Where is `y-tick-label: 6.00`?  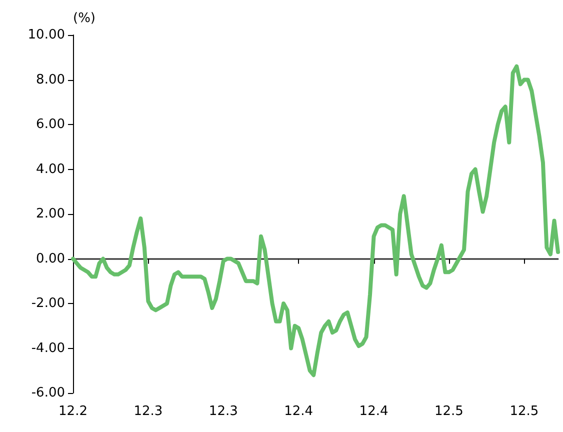
y-tick-label: 6.00 is located at coordinates (50, 124).